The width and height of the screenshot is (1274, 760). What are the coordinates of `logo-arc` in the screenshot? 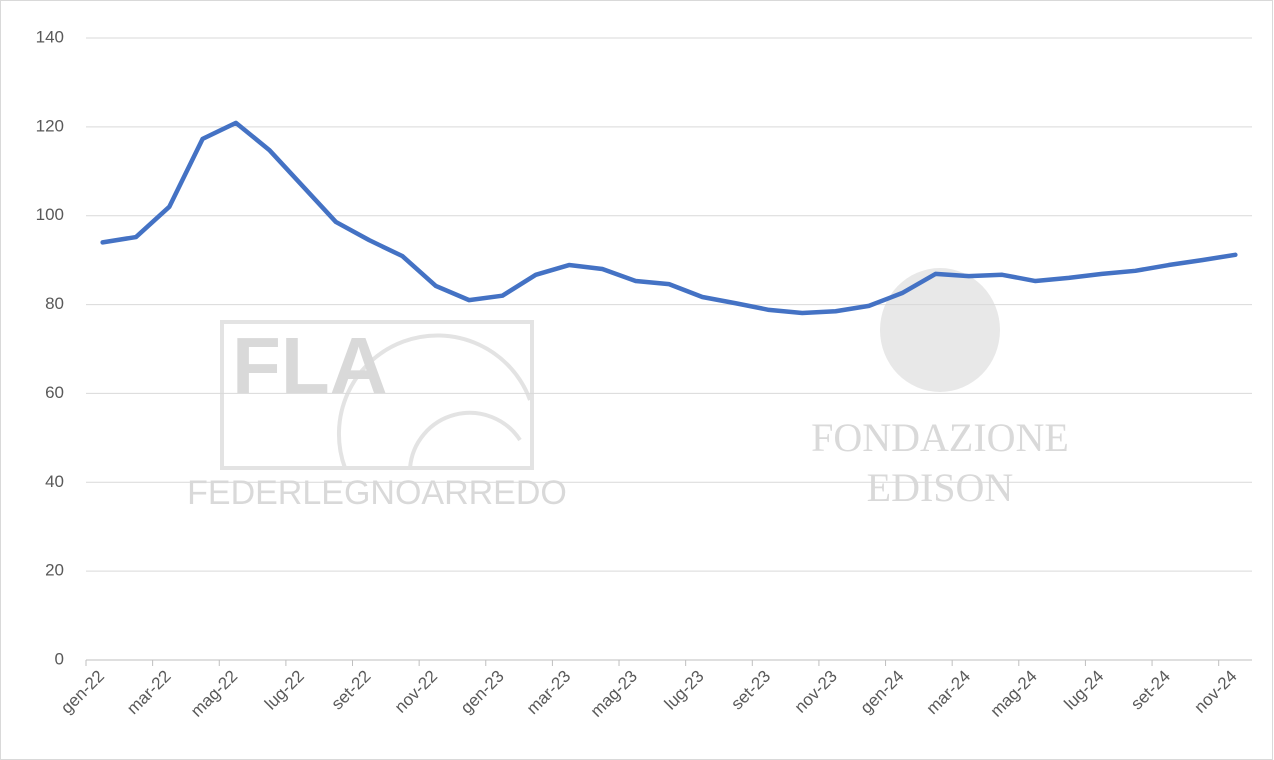 It's located at (434, 401).